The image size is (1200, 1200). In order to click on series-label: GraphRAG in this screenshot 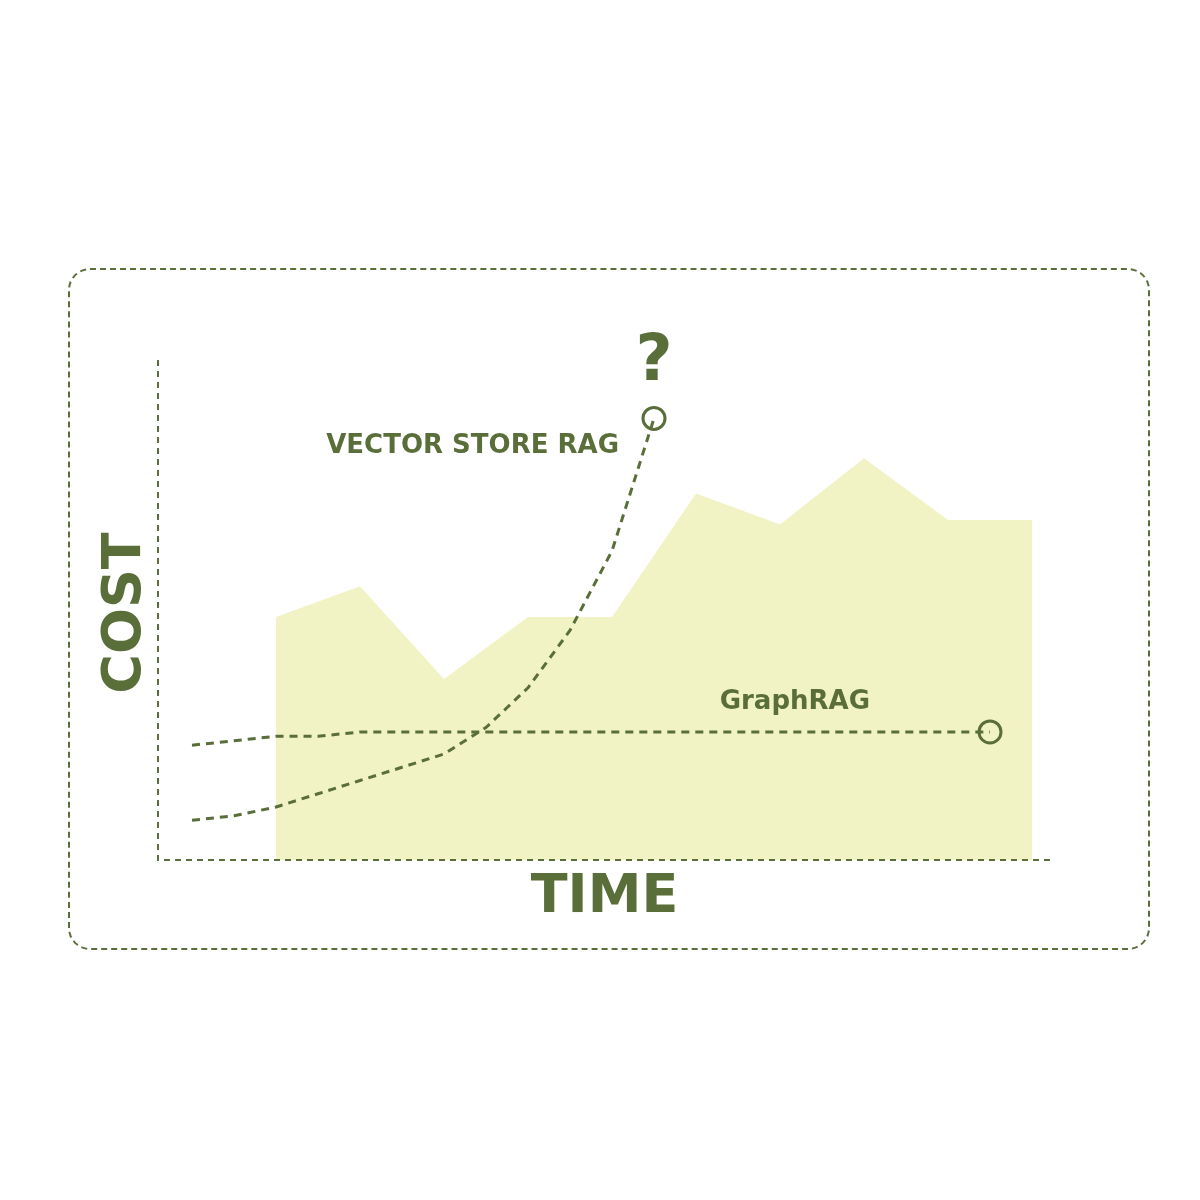, I will do `click(794, 699)`.